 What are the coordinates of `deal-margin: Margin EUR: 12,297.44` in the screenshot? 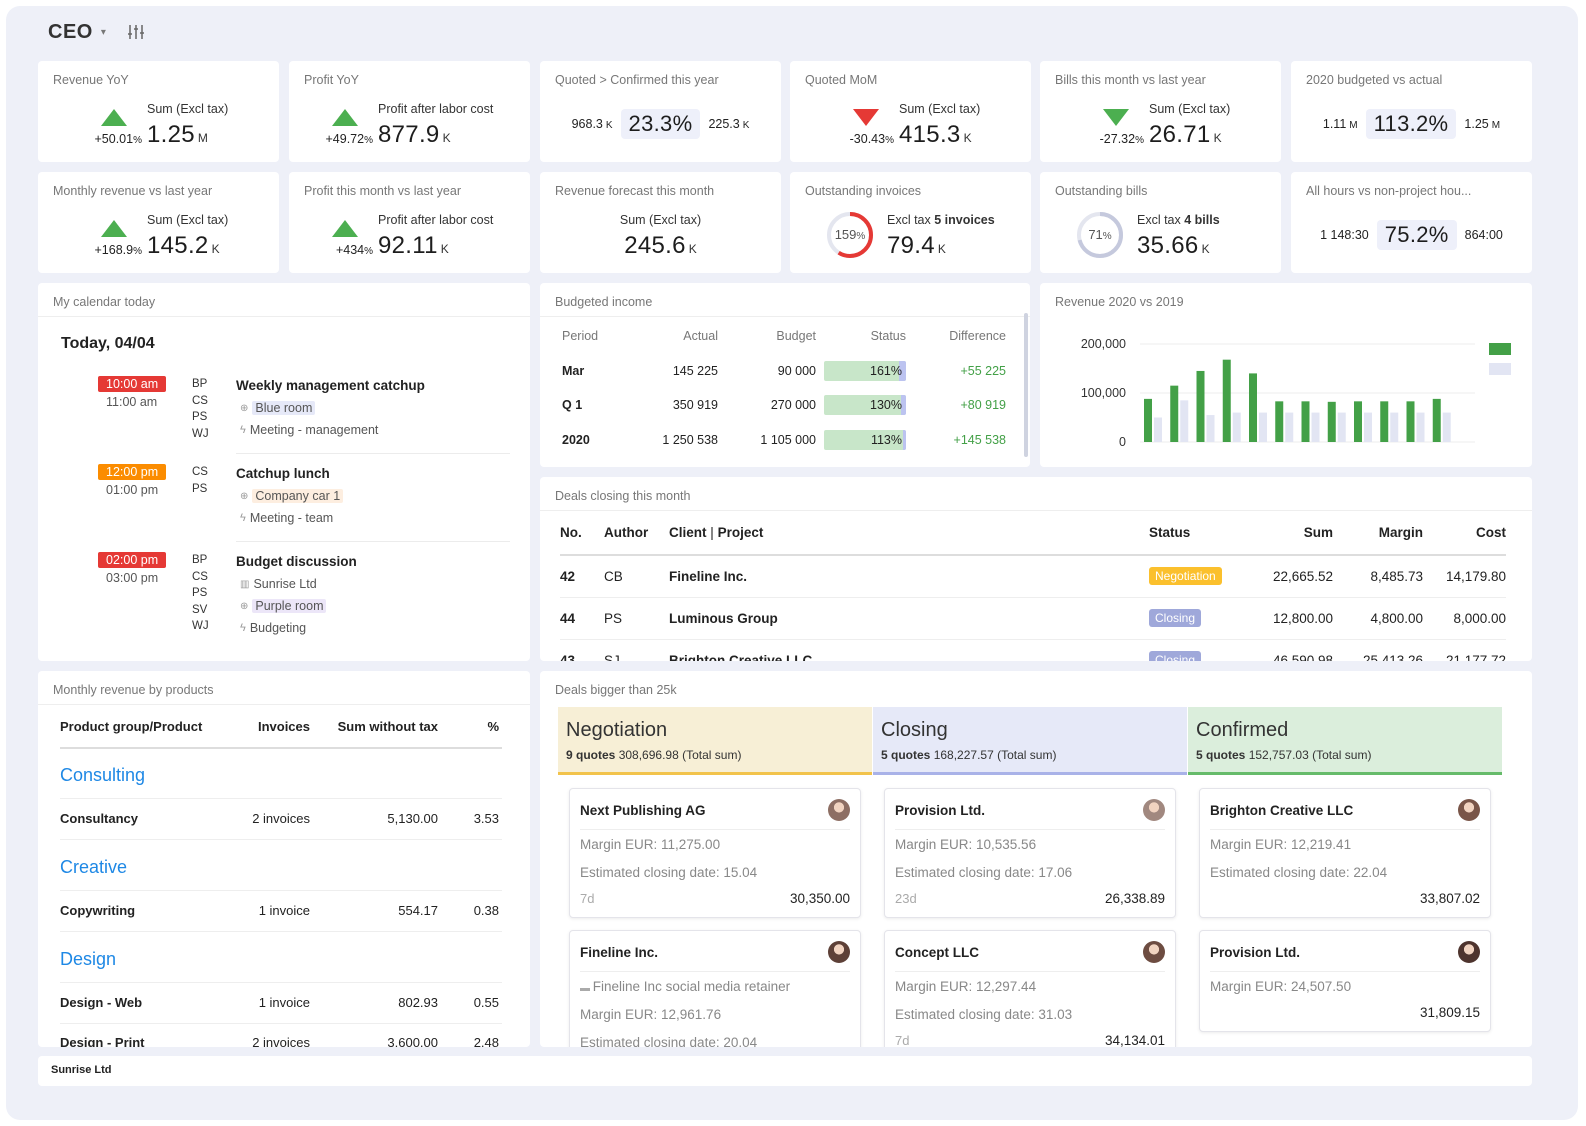 It's located at (966, 986).